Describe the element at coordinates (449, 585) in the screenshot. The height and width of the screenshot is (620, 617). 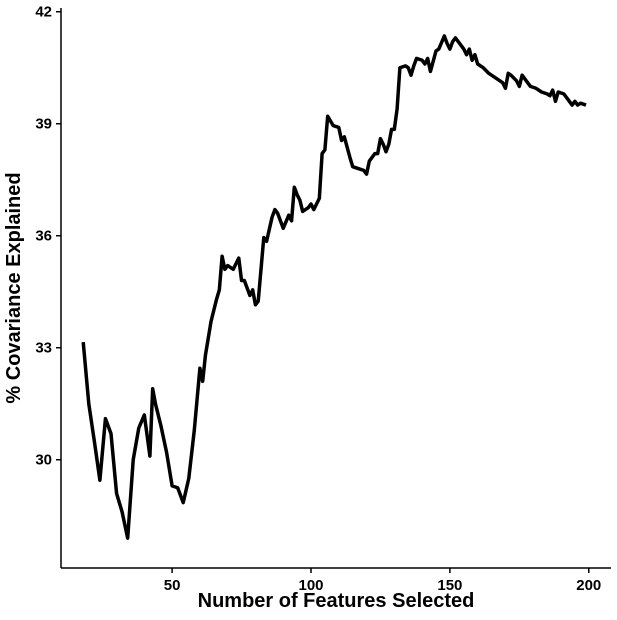
I see `x-tick-label: 150` at that location.